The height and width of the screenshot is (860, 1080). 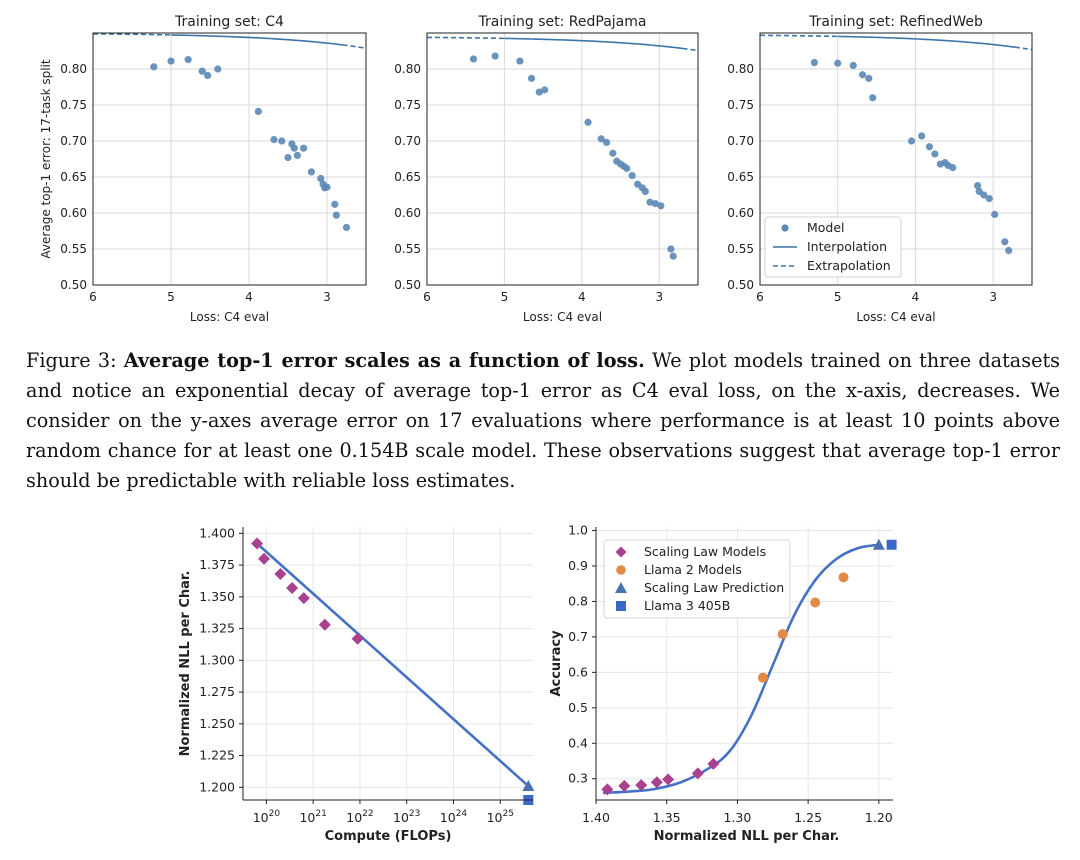 I want to click on x-tick-label: 1022, so click(x=359, y=817).